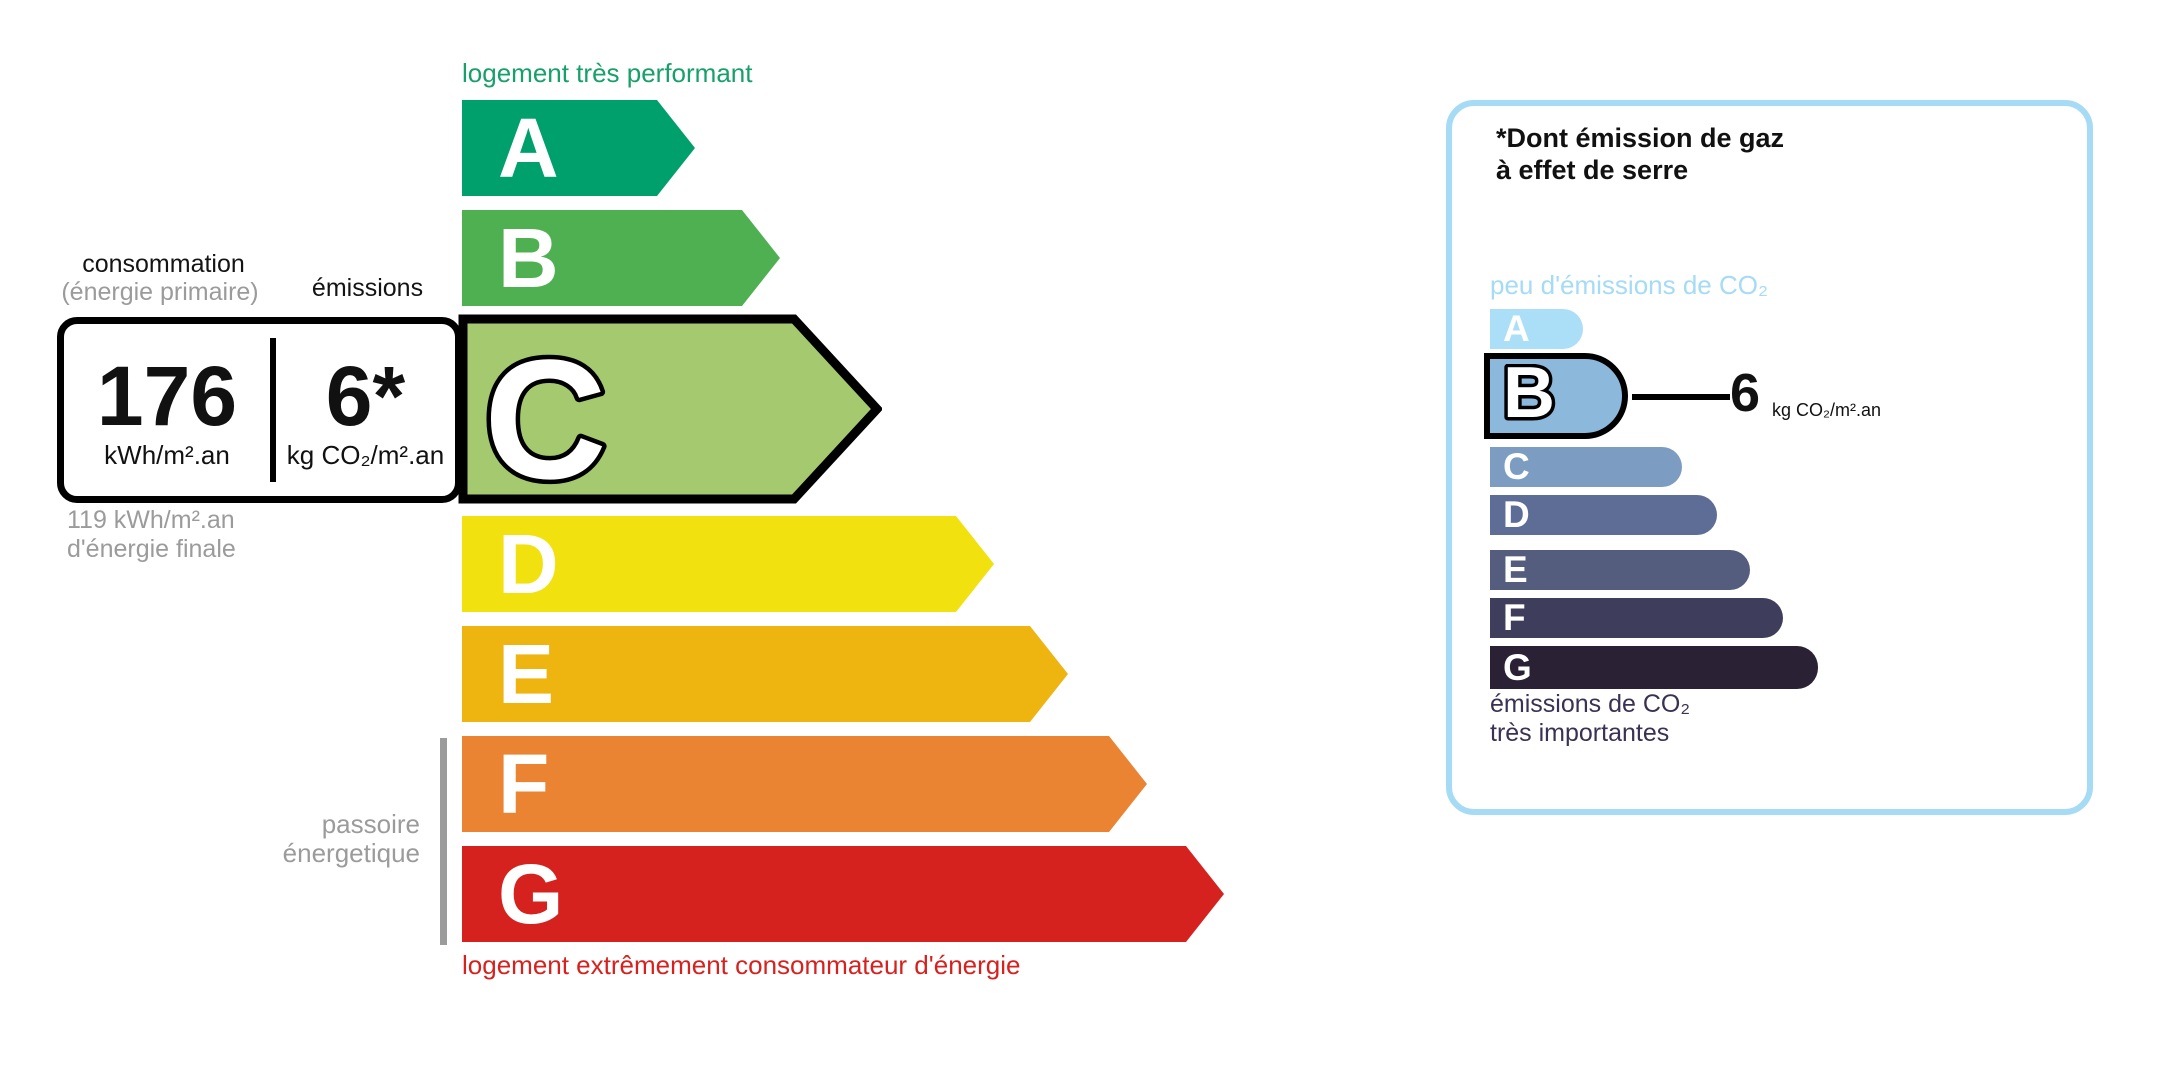 The height and width of the screenshot is (1079, 2170). Describe the element at coordinates (578, 148) in the screenshot. I see `energy-class-row-a: A` at that location.